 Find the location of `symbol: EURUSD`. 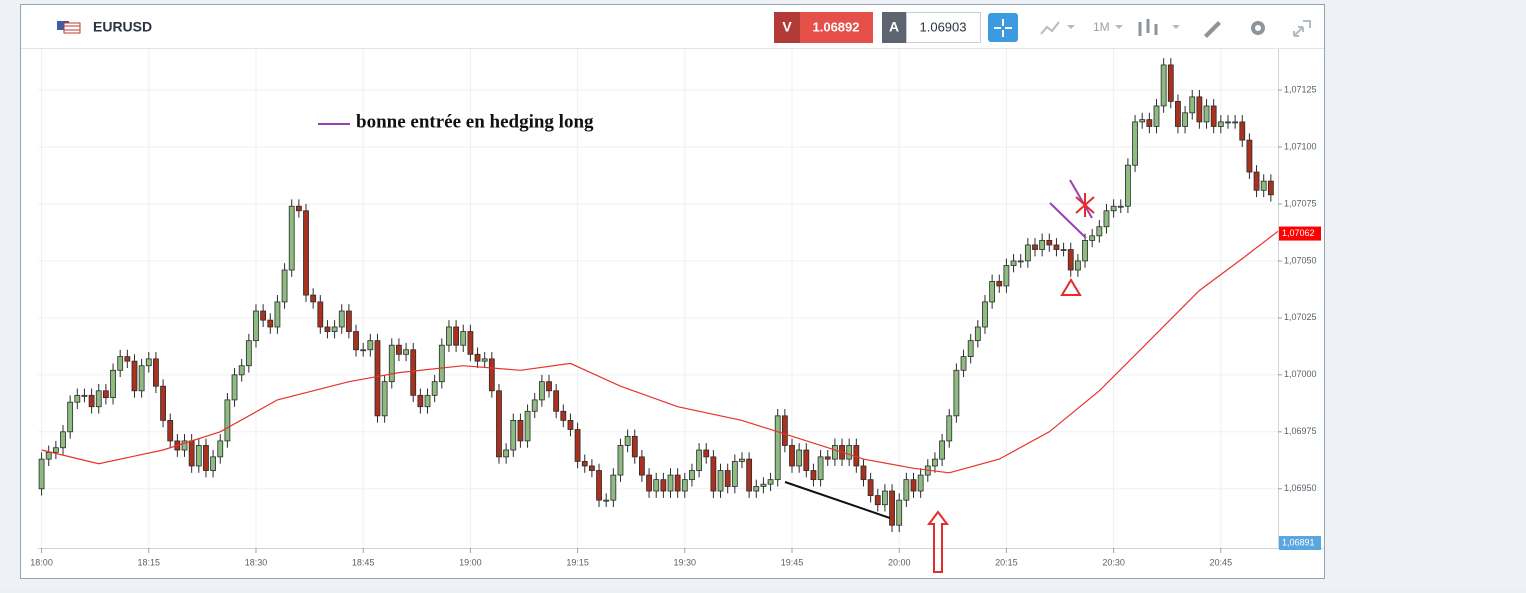

symbol: EURUSD is located at coordinates (122, 27).